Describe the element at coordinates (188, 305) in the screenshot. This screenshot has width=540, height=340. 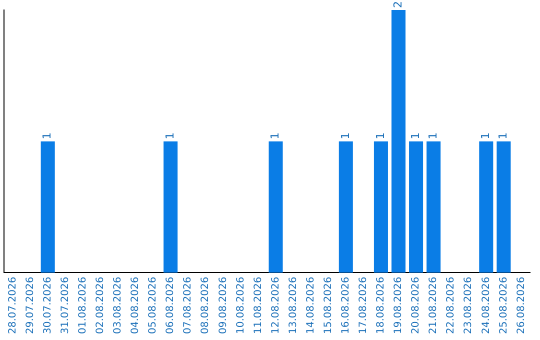
I see `x-tick-label: 07.08.2026` at that location.